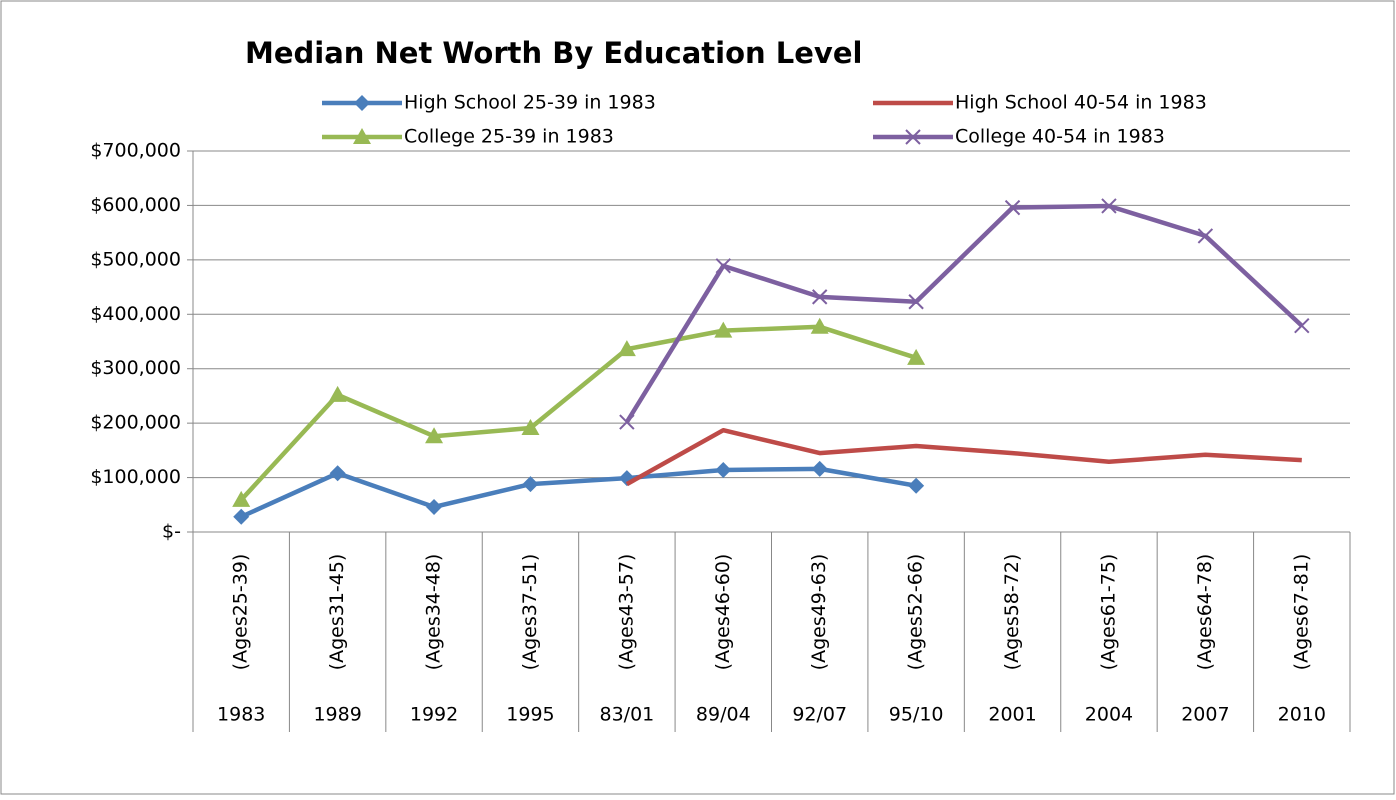 This screenshot has width=1396, height=800. What do you see at coordinates (1060, 137) in the screenshot?
I see `legend-label: College 40-54 in 1983` at bounding box center [1060, 137].